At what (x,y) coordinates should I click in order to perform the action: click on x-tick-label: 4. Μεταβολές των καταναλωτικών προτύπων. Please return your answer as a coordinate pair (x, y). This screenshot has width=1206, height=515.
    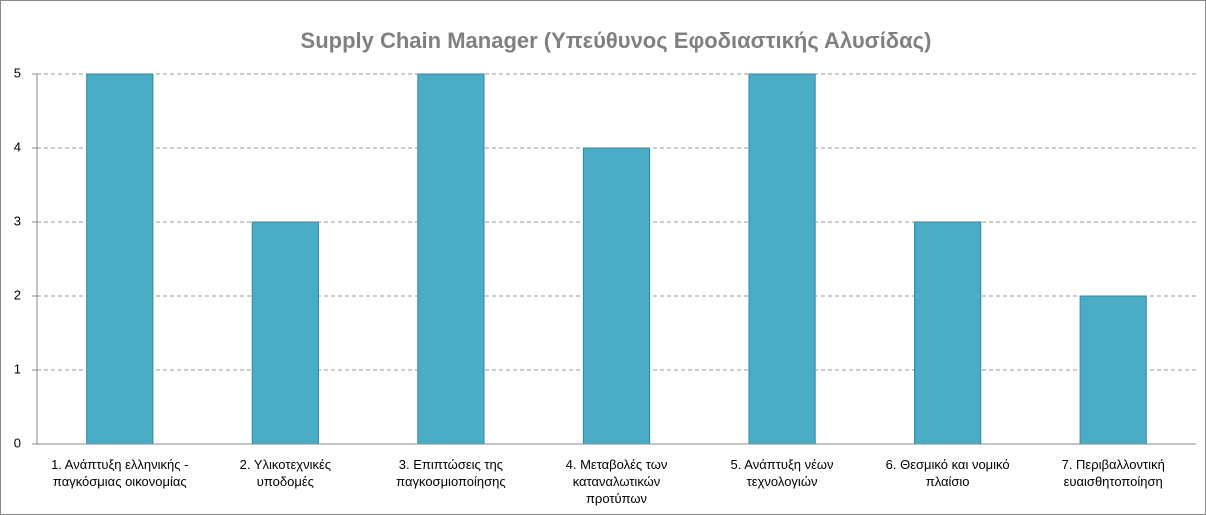
    Looking at the image, I should click on (616, 481).